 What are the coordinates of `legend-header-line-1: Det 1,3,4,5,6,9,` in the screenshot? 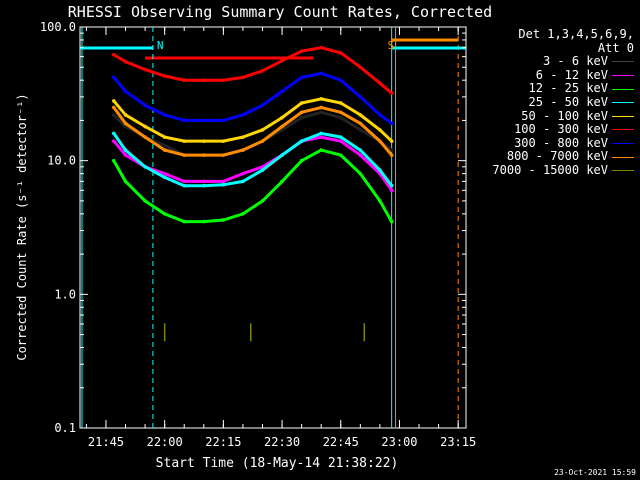 It's located at (576, 34).